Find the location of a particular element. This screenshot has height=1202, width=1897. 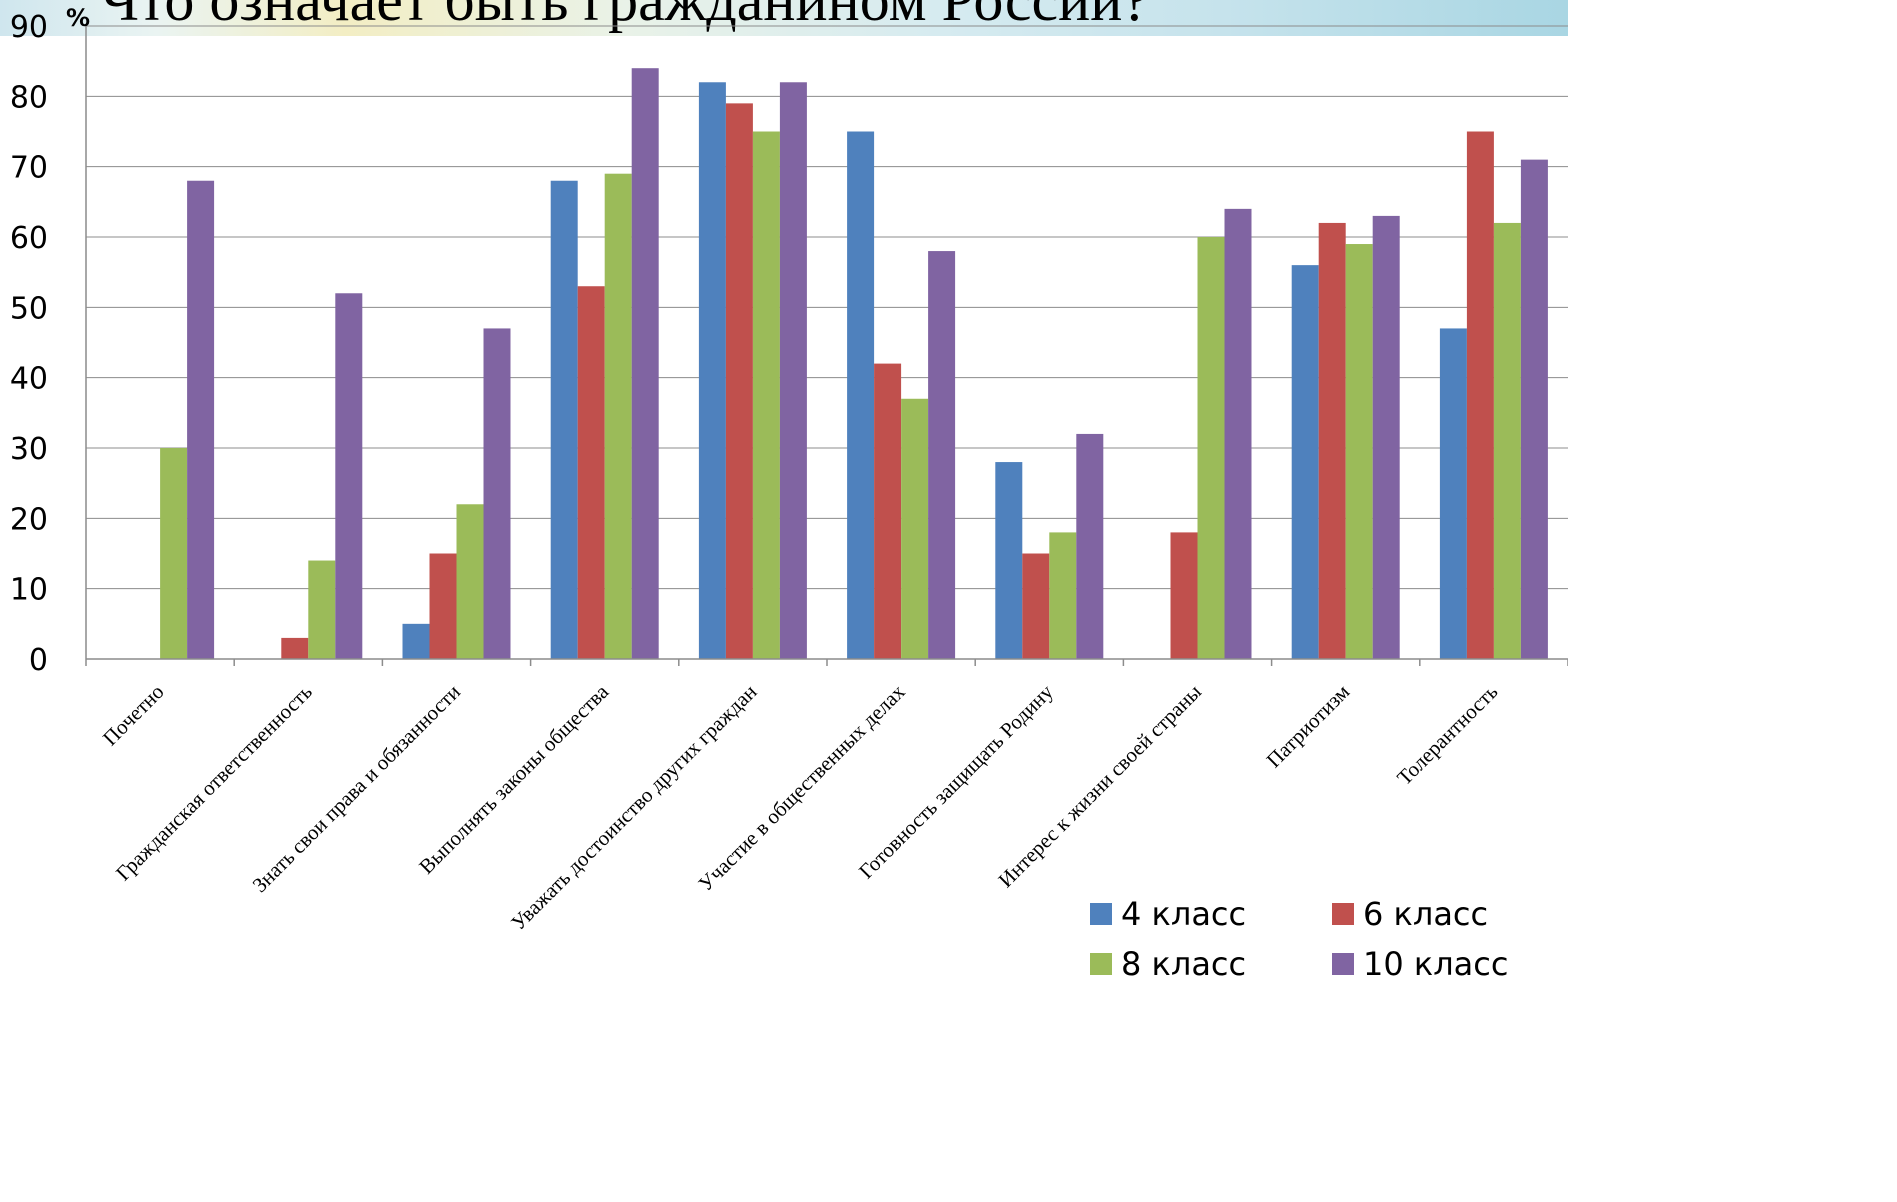

legend-label: 6 класс is located at coordinates (1425, 914).